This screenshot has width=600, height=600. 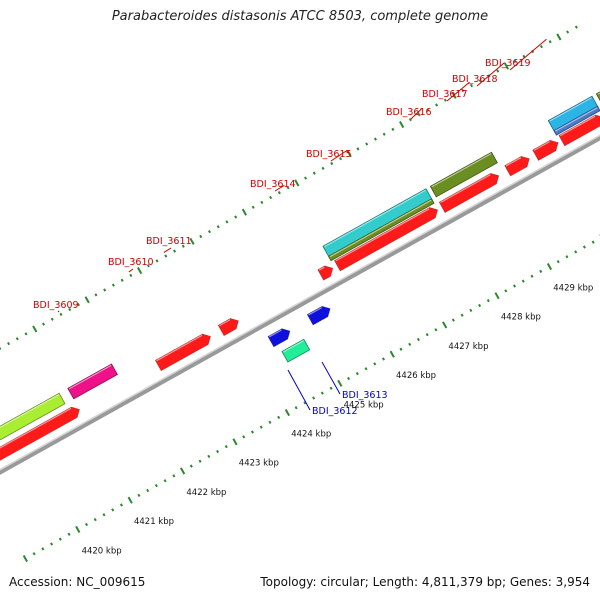 What do you see at coordinates (508, 63) in the screenshot?
I see `gene-label: BDI_3619` at bounding box center [508, 63].